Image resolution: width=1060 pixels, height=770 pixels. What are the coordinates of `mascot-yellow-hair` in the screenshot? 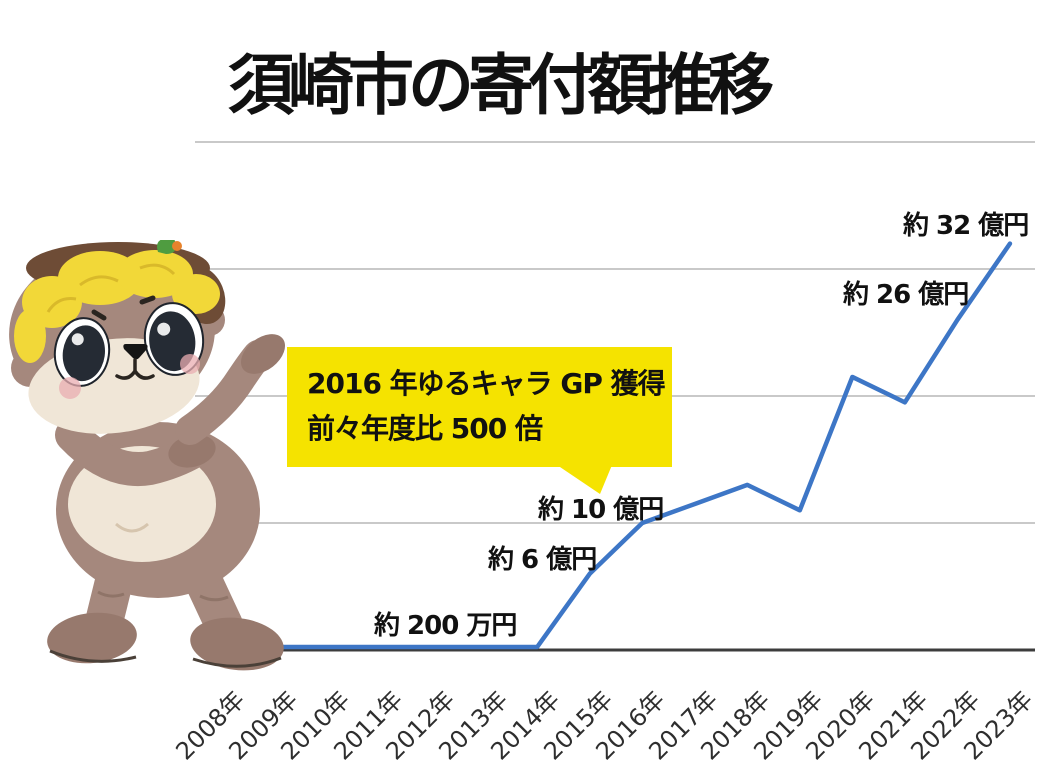 It's located at (117, 306).